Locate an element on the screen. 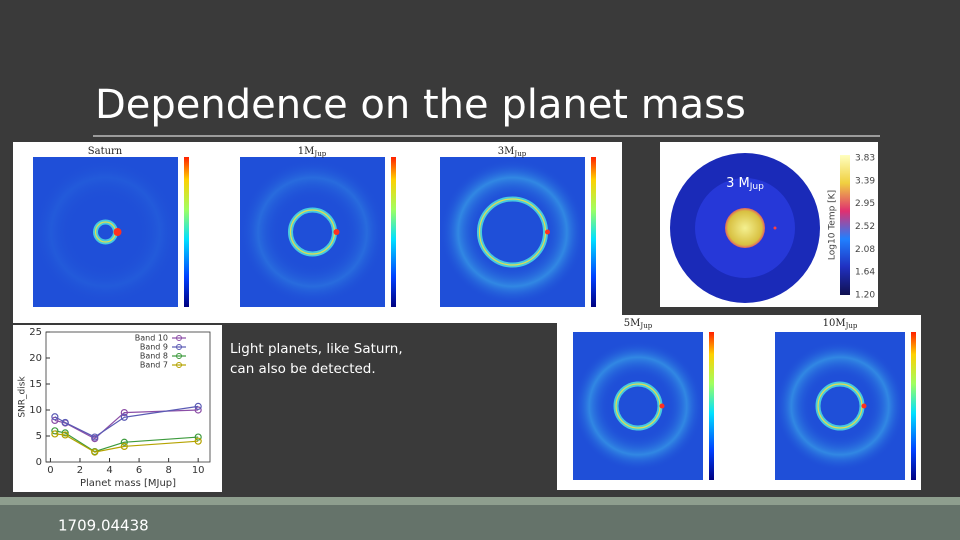 The height and width of the screenshot is (540, 960). x-tick-label: 6 is located at coordinates (139, 470).